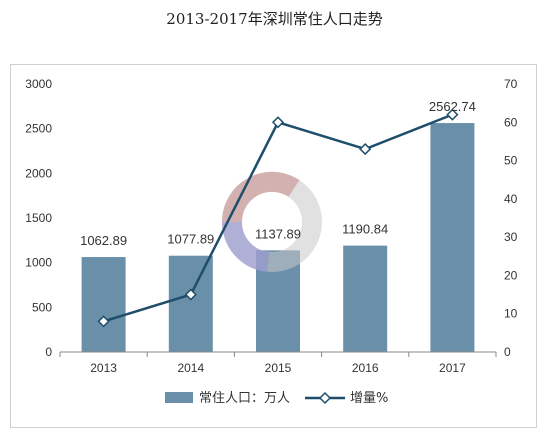  I want to click on growth-marker-2017, so click(452, 114).